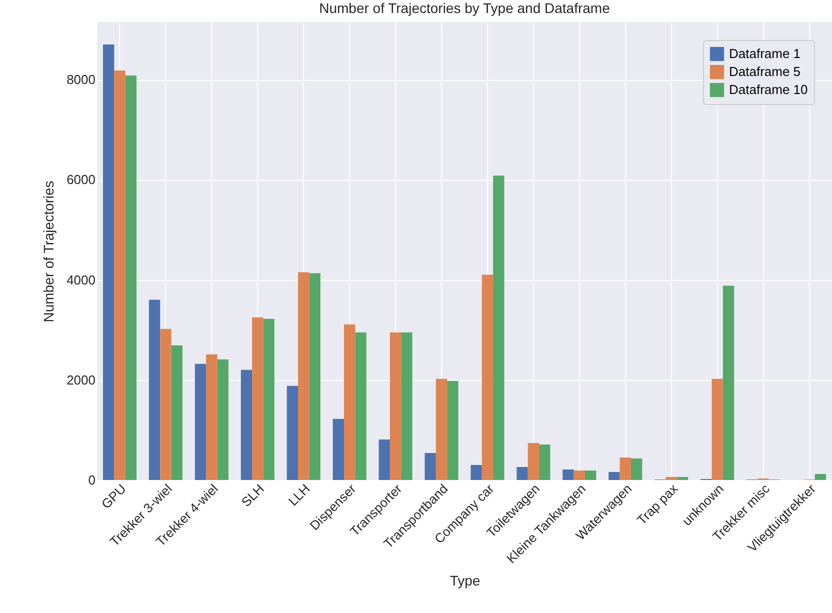 The height and width of the screenshot is (613, 832). Describe the element at coordinates (92, 480) in the screenshot. I see `y-tick-label: 0` at that location.